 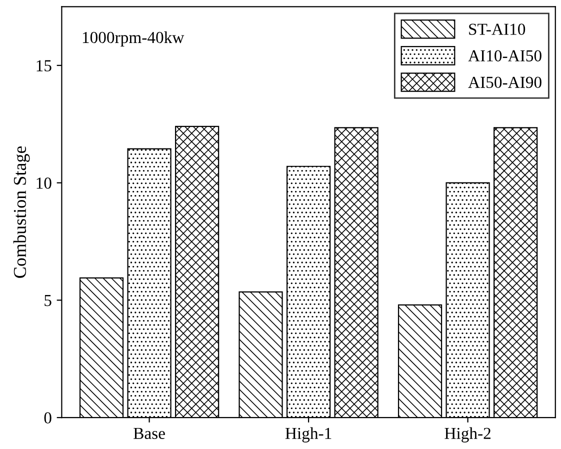 What do you see at coordinates (467, 434) in the screenshot?
I see `x-tick-label: High-2` at bounding box center [467, 434].